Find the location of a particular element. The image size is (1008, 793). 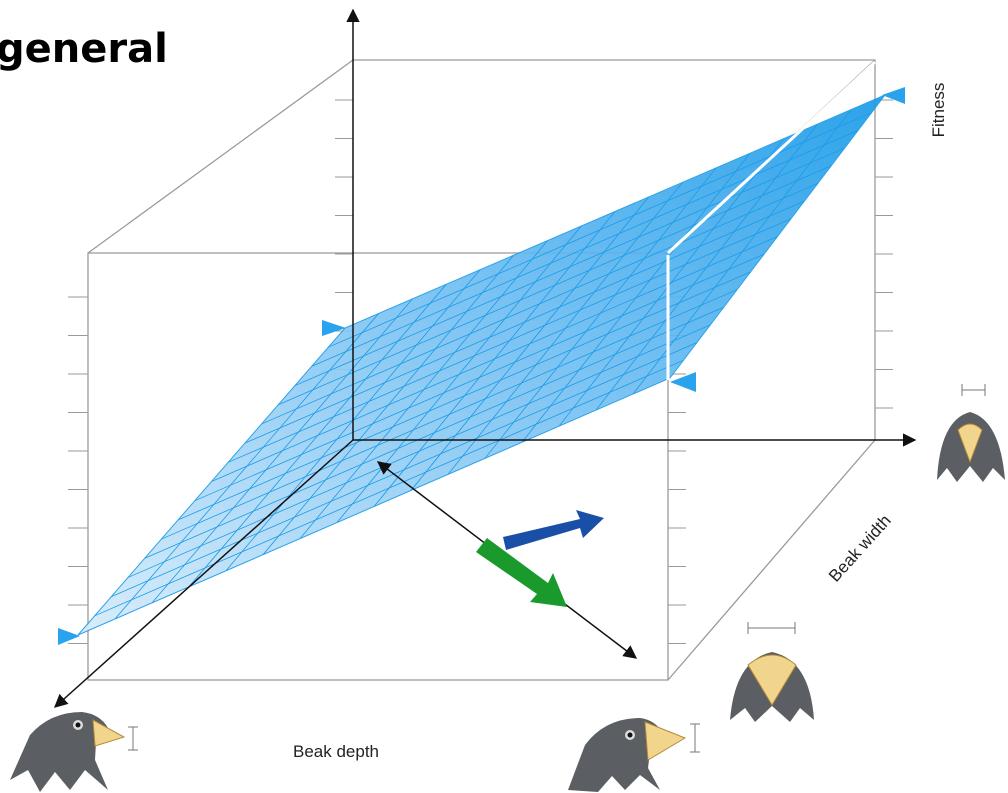

beak-depth-axis is located at coordinates (203, 573).